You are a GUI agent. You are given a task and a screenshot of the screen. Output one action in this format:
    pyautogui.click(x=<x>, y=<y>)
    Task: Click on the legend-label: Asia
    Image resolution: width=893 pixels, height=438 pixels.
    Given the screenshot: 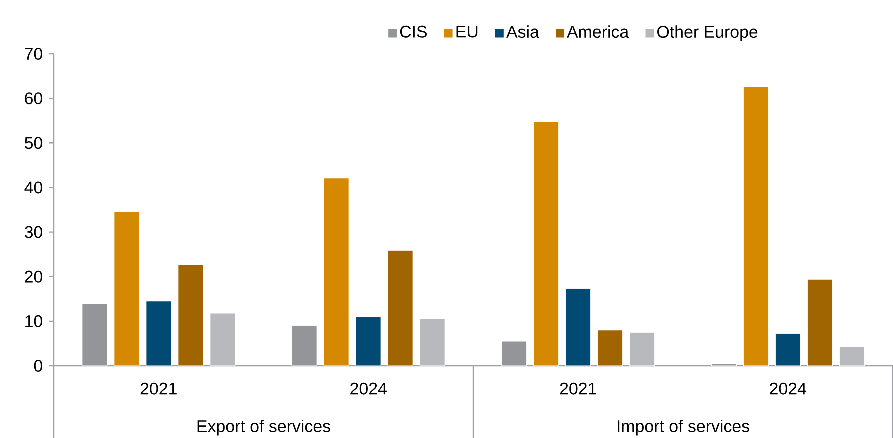 What is the action you would take?
    pyautogui.click(x=523, y=32)
    